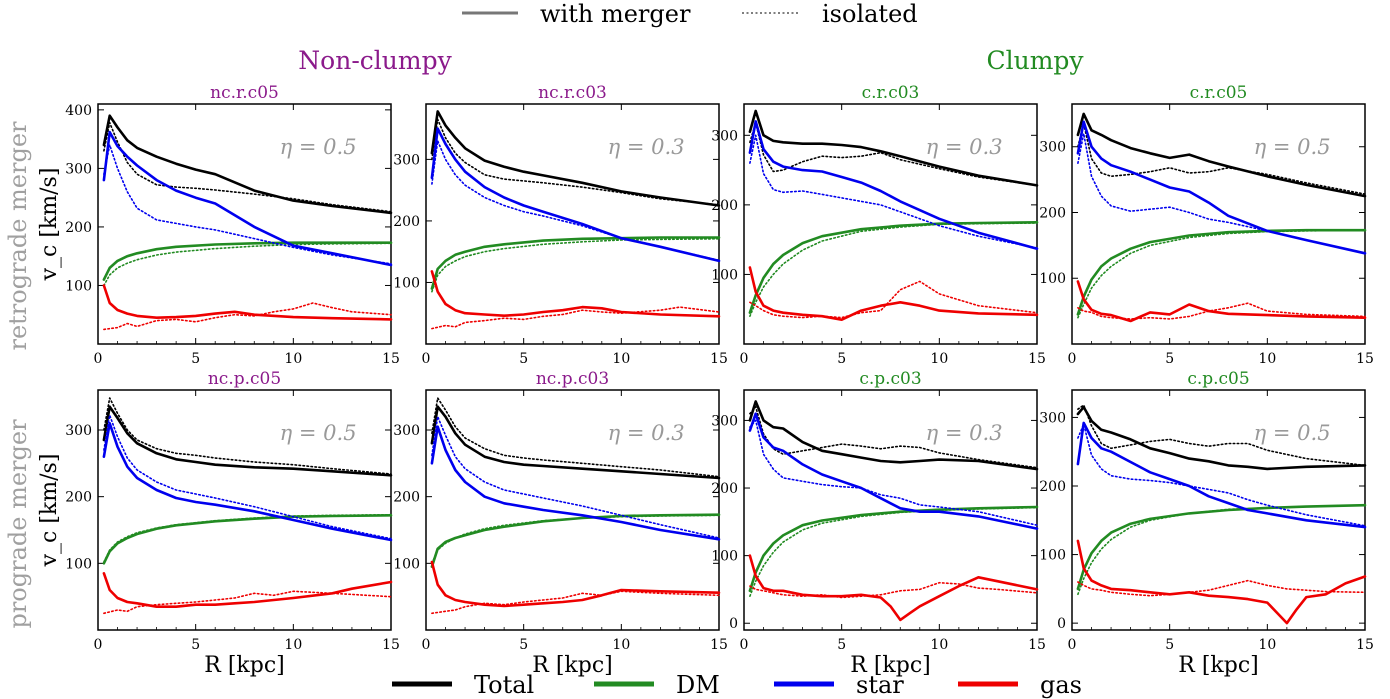 Image resolution: width=1390 pixels, height=699 pixels. What do you see at coordinates (890, 379) in the screenshot?
I see `panel-title: c.p.c03` at bounding box center [890, 379].